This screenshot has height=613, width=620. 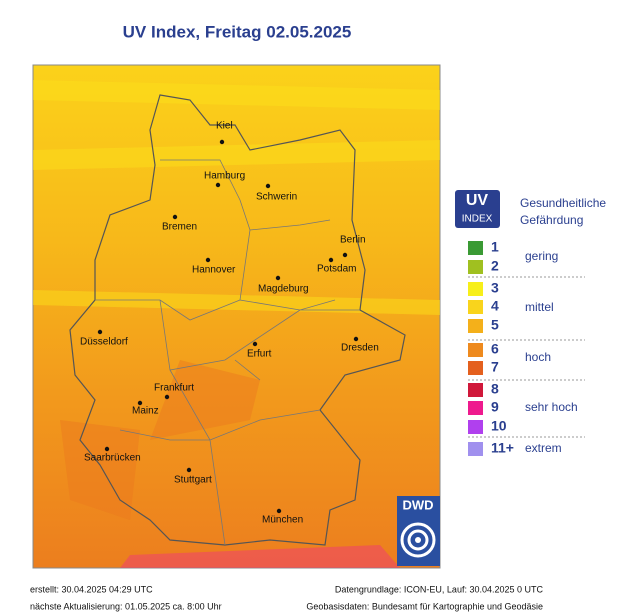 What do you see at coordinates (563, 203) in the screenshot?
I see `legend-heading: Gesundheitliche` at bounding box center [563, 203].